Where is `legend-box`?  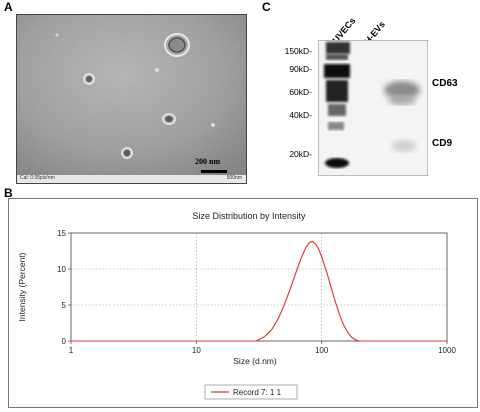
legend-box is located at coordinates (251, 392).